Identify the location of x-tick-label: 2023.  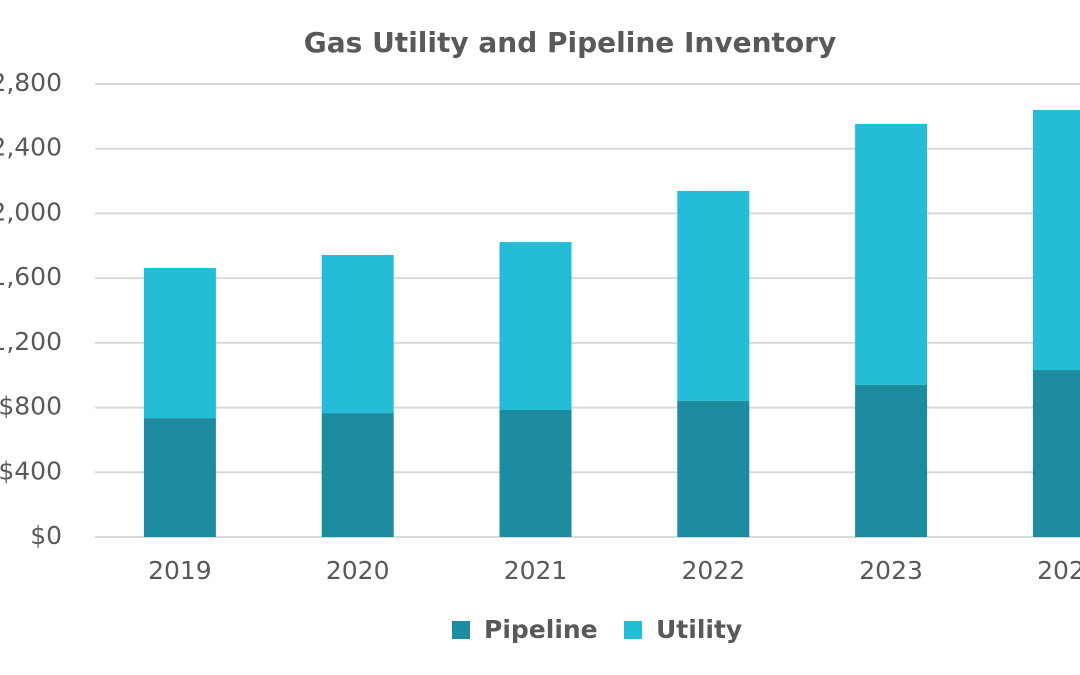
(891, 570).